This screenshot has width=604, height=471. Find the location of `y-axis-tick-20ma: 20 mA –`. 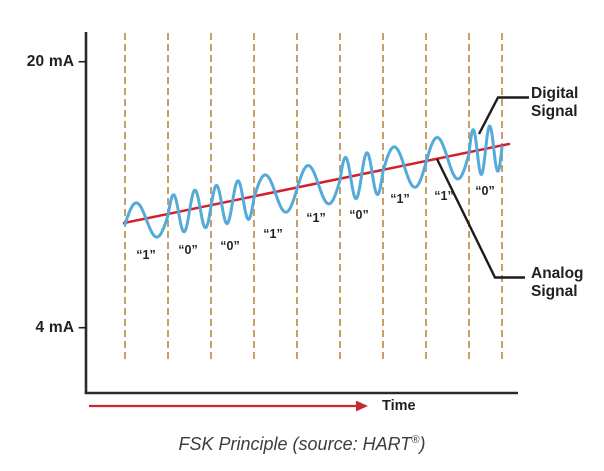

y-axis-tick-20ma: 20 mA – is located at coordinates (56, 61).